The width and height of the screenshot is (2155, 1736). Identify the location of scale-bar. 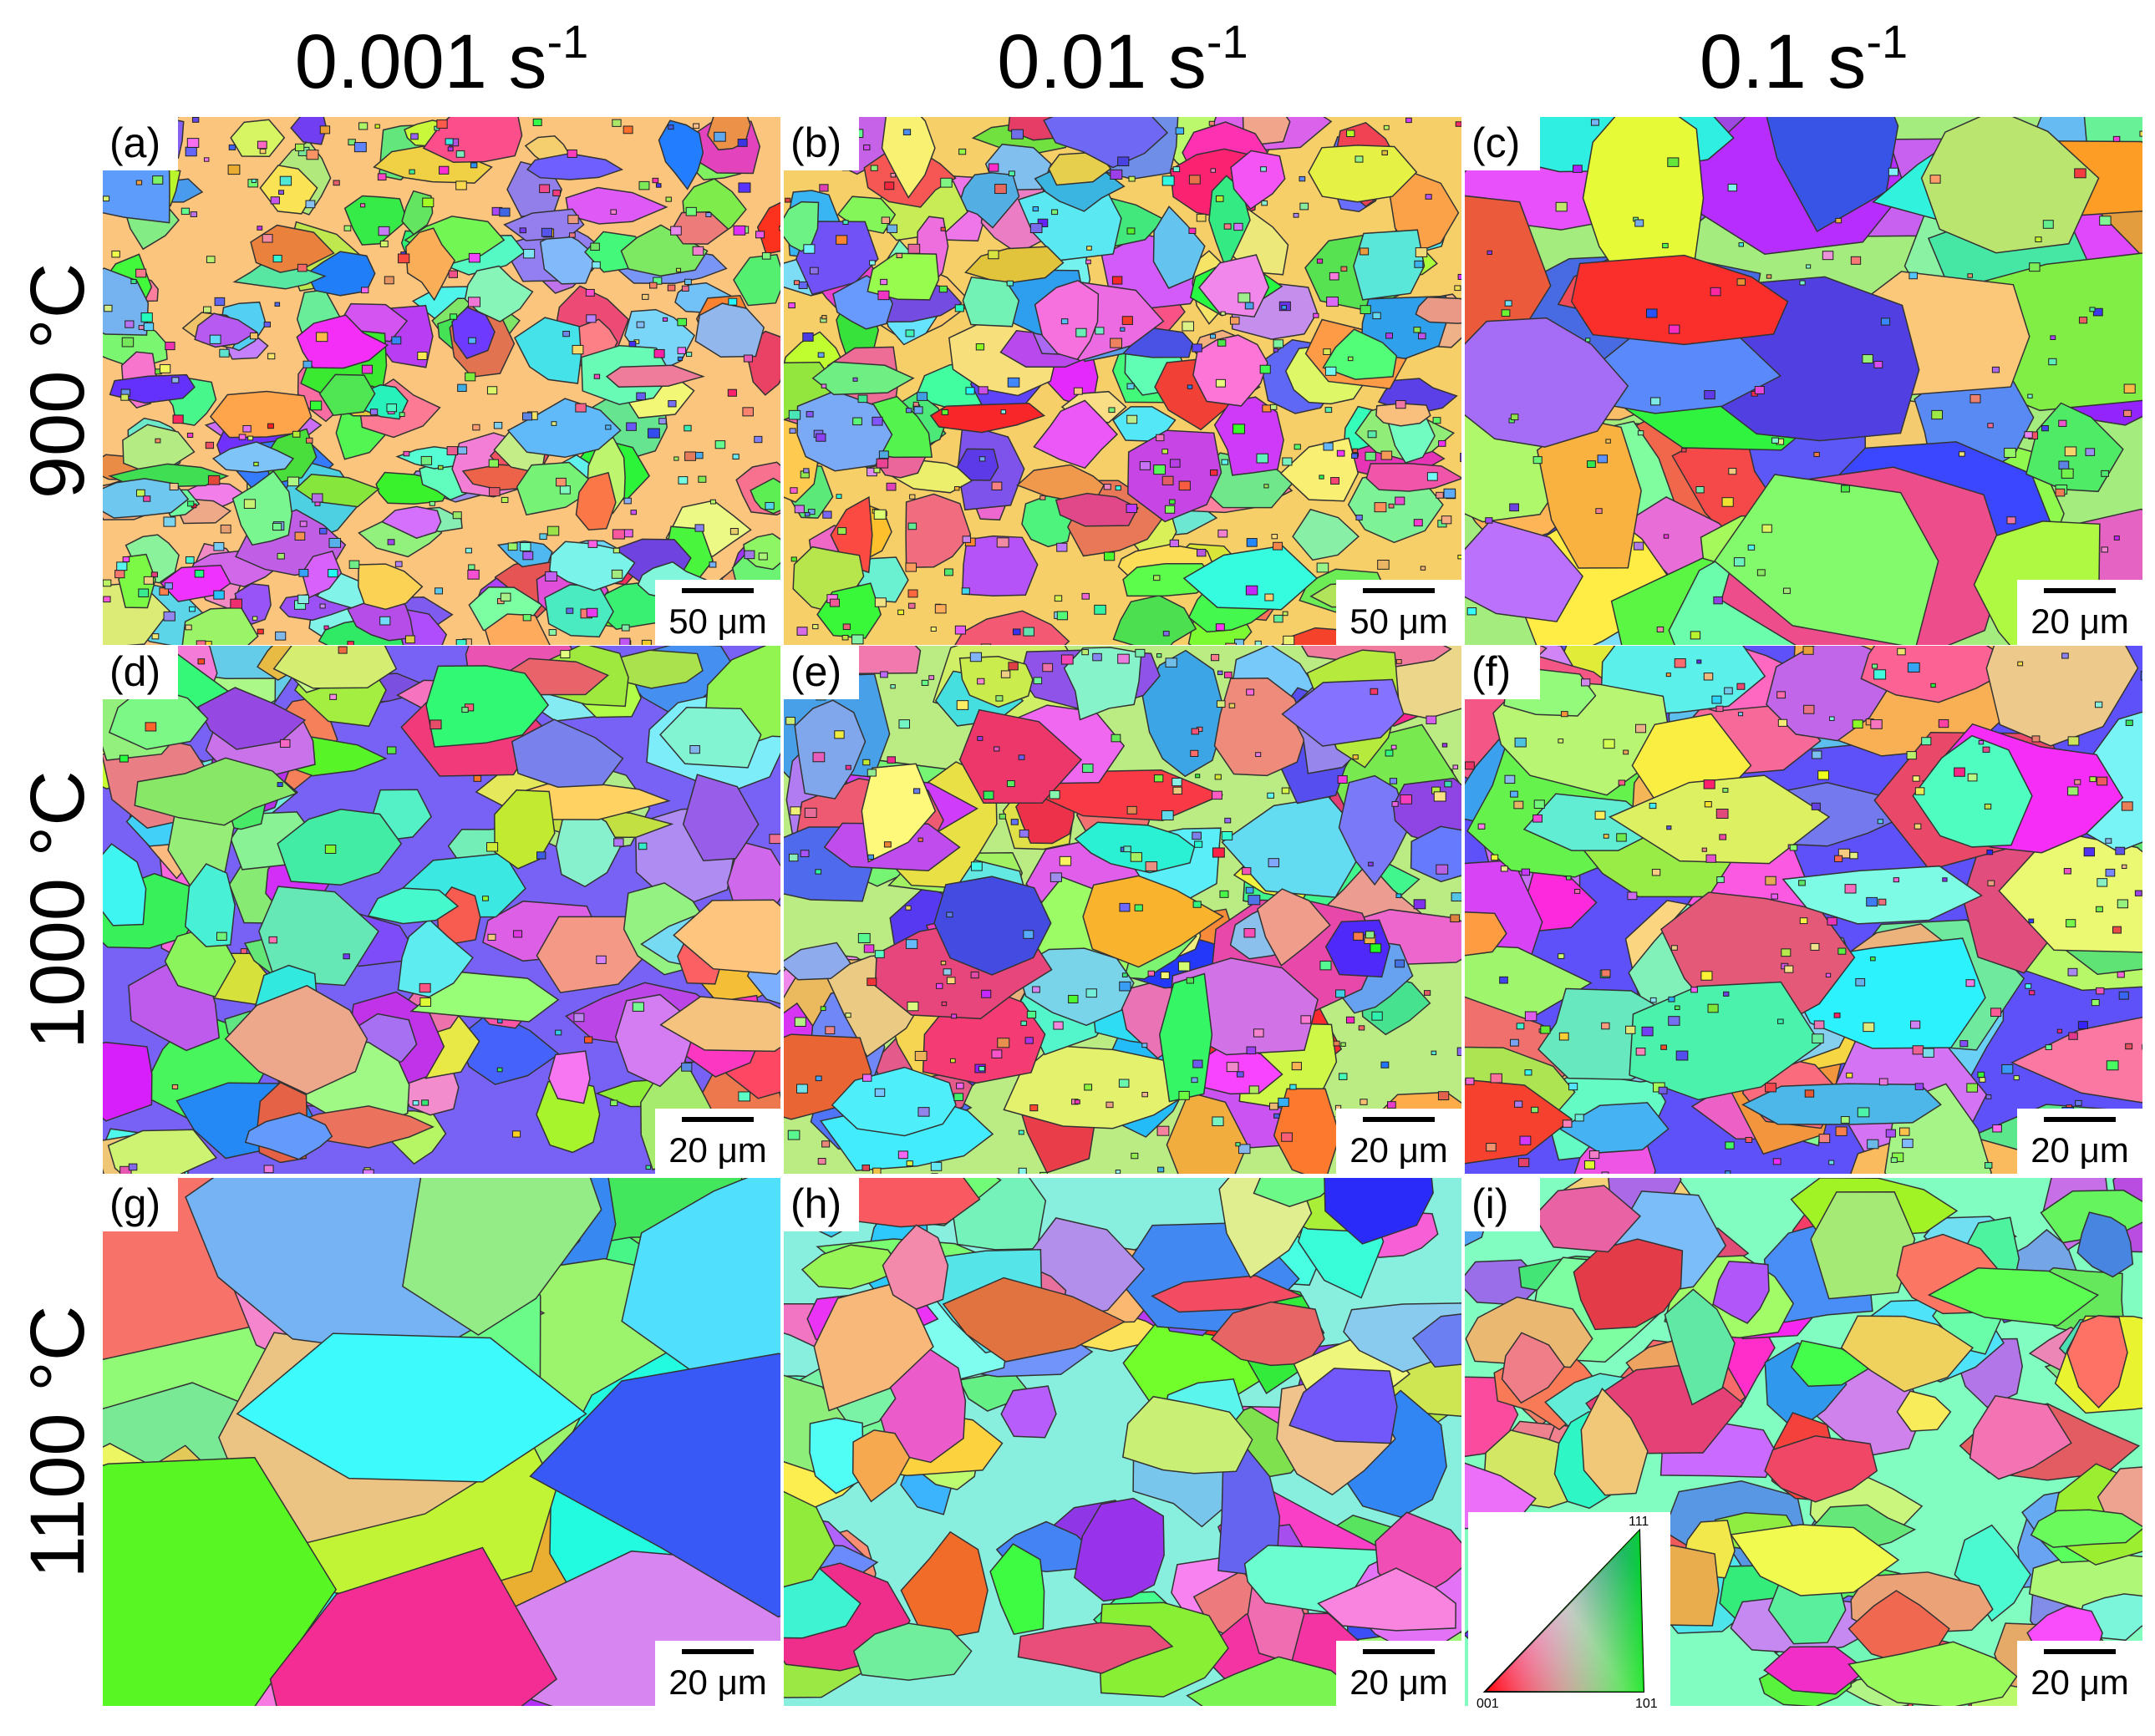
(2080, 1119).